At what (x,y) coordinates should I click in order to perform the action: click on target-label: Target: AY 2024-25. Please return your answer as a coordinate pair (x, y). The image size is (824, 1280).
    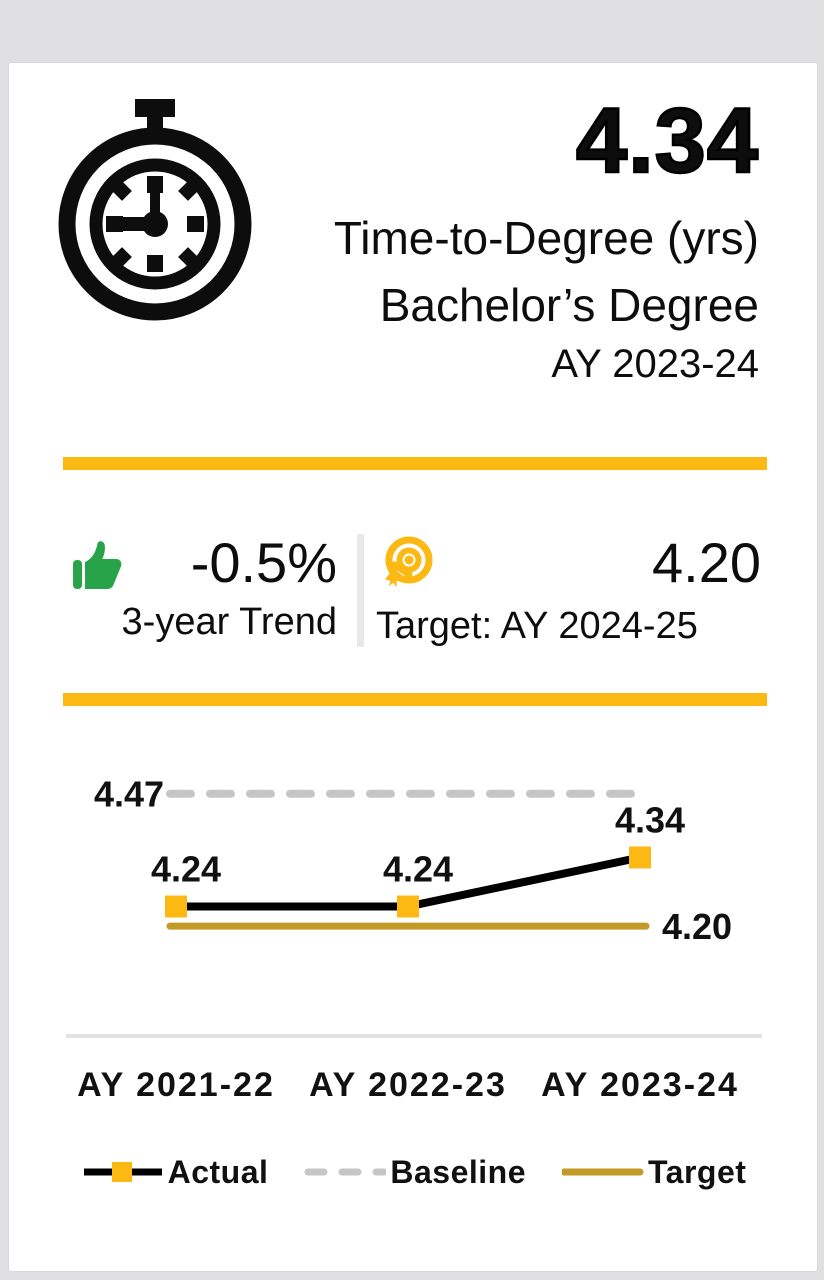
    Looking at the image, I should click on (537, 625).